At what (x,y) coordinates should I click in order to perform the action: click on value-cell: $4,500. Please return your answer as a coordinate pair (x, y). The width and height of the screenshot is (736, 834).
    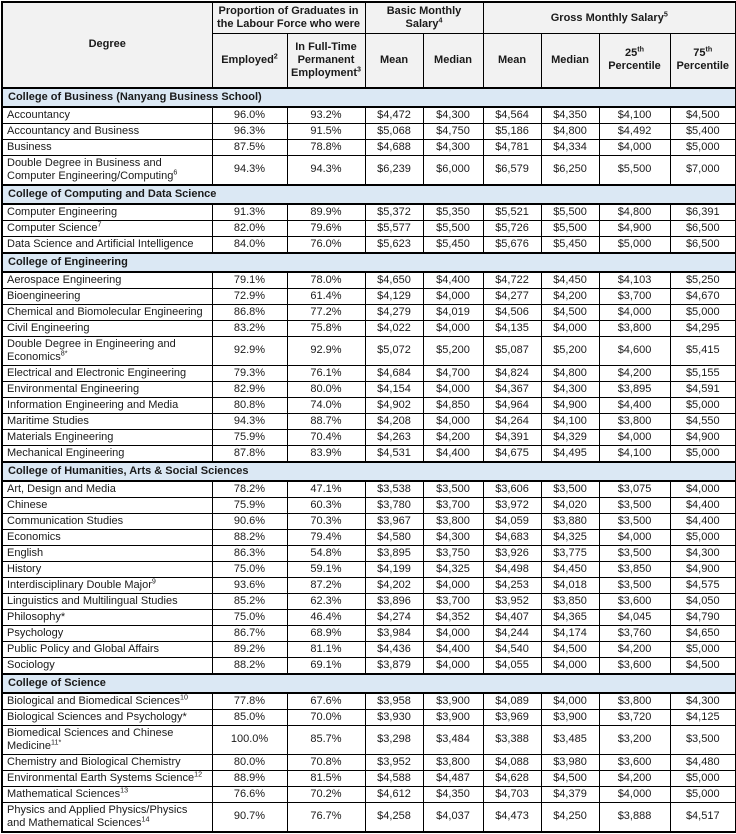
    Looking at the image, I should click on (570, 649).